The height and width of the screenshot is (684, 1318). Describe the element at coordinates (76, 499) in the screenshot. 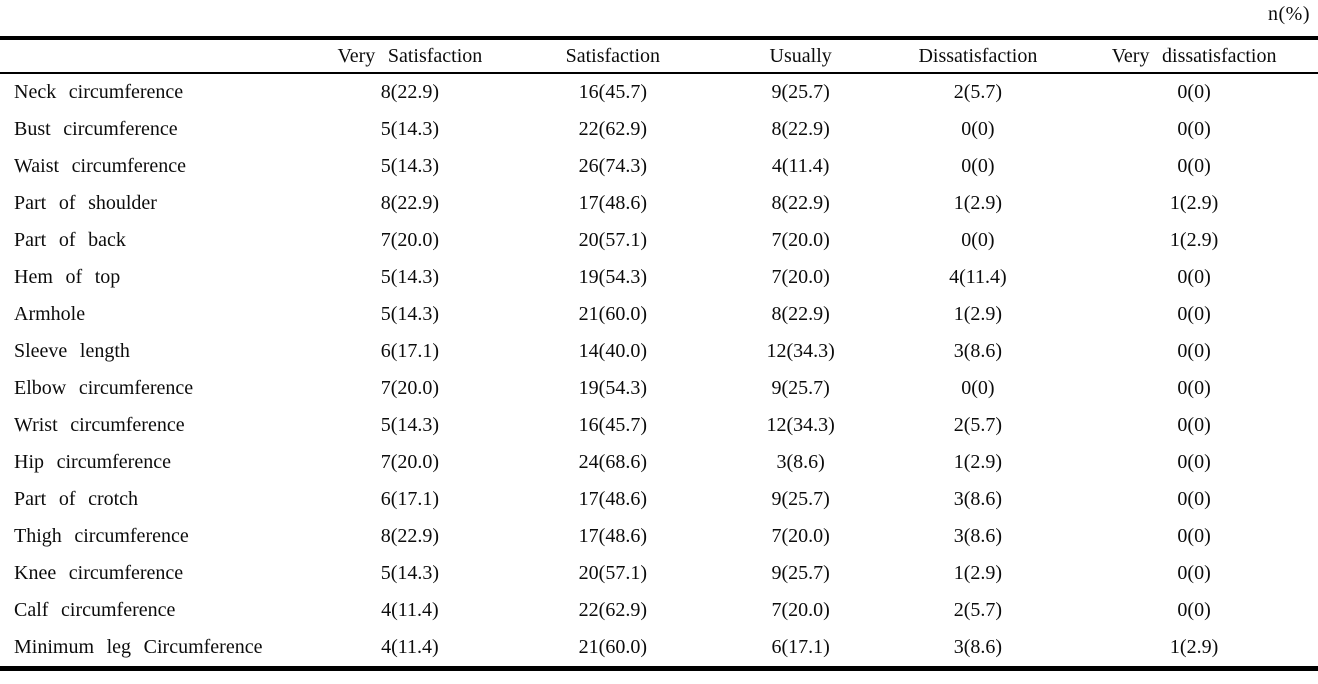

I see `row-label: Part of crotch` at that location.